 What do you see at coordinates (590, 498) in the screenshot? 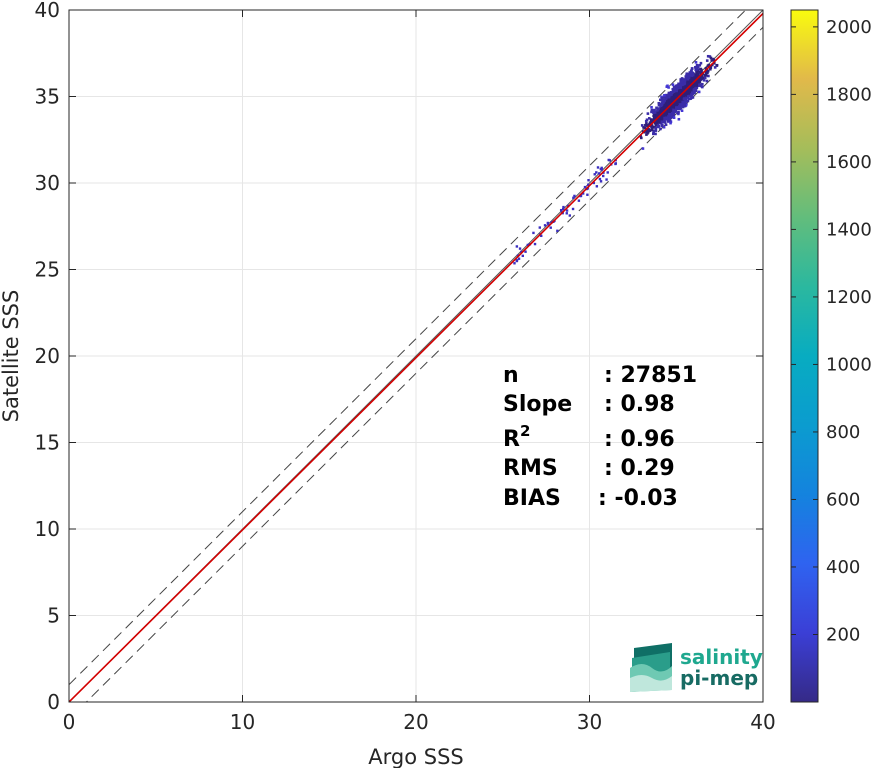
I see `stat-row: BIAS : -0.03` at bounding box center [590, 498].